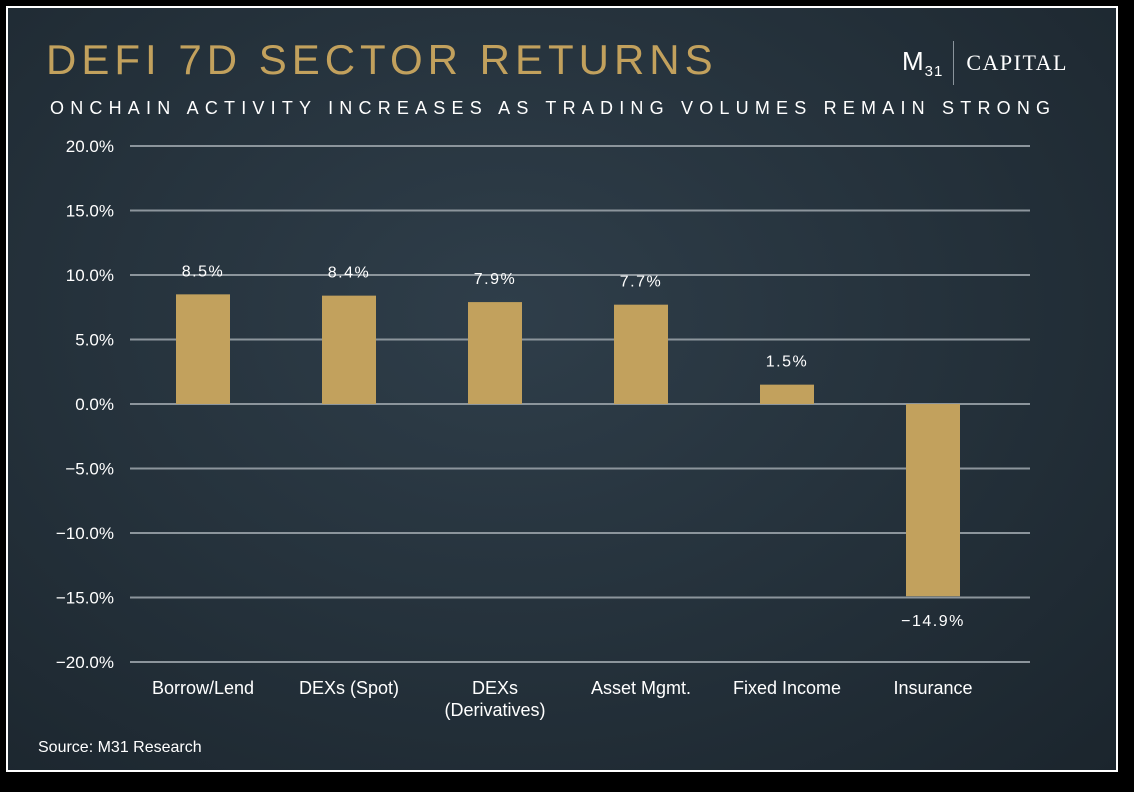 The width and height of the screenshot is (1134, 792). I want to click on y-tick-label: 0.0%, so click(94, 404).